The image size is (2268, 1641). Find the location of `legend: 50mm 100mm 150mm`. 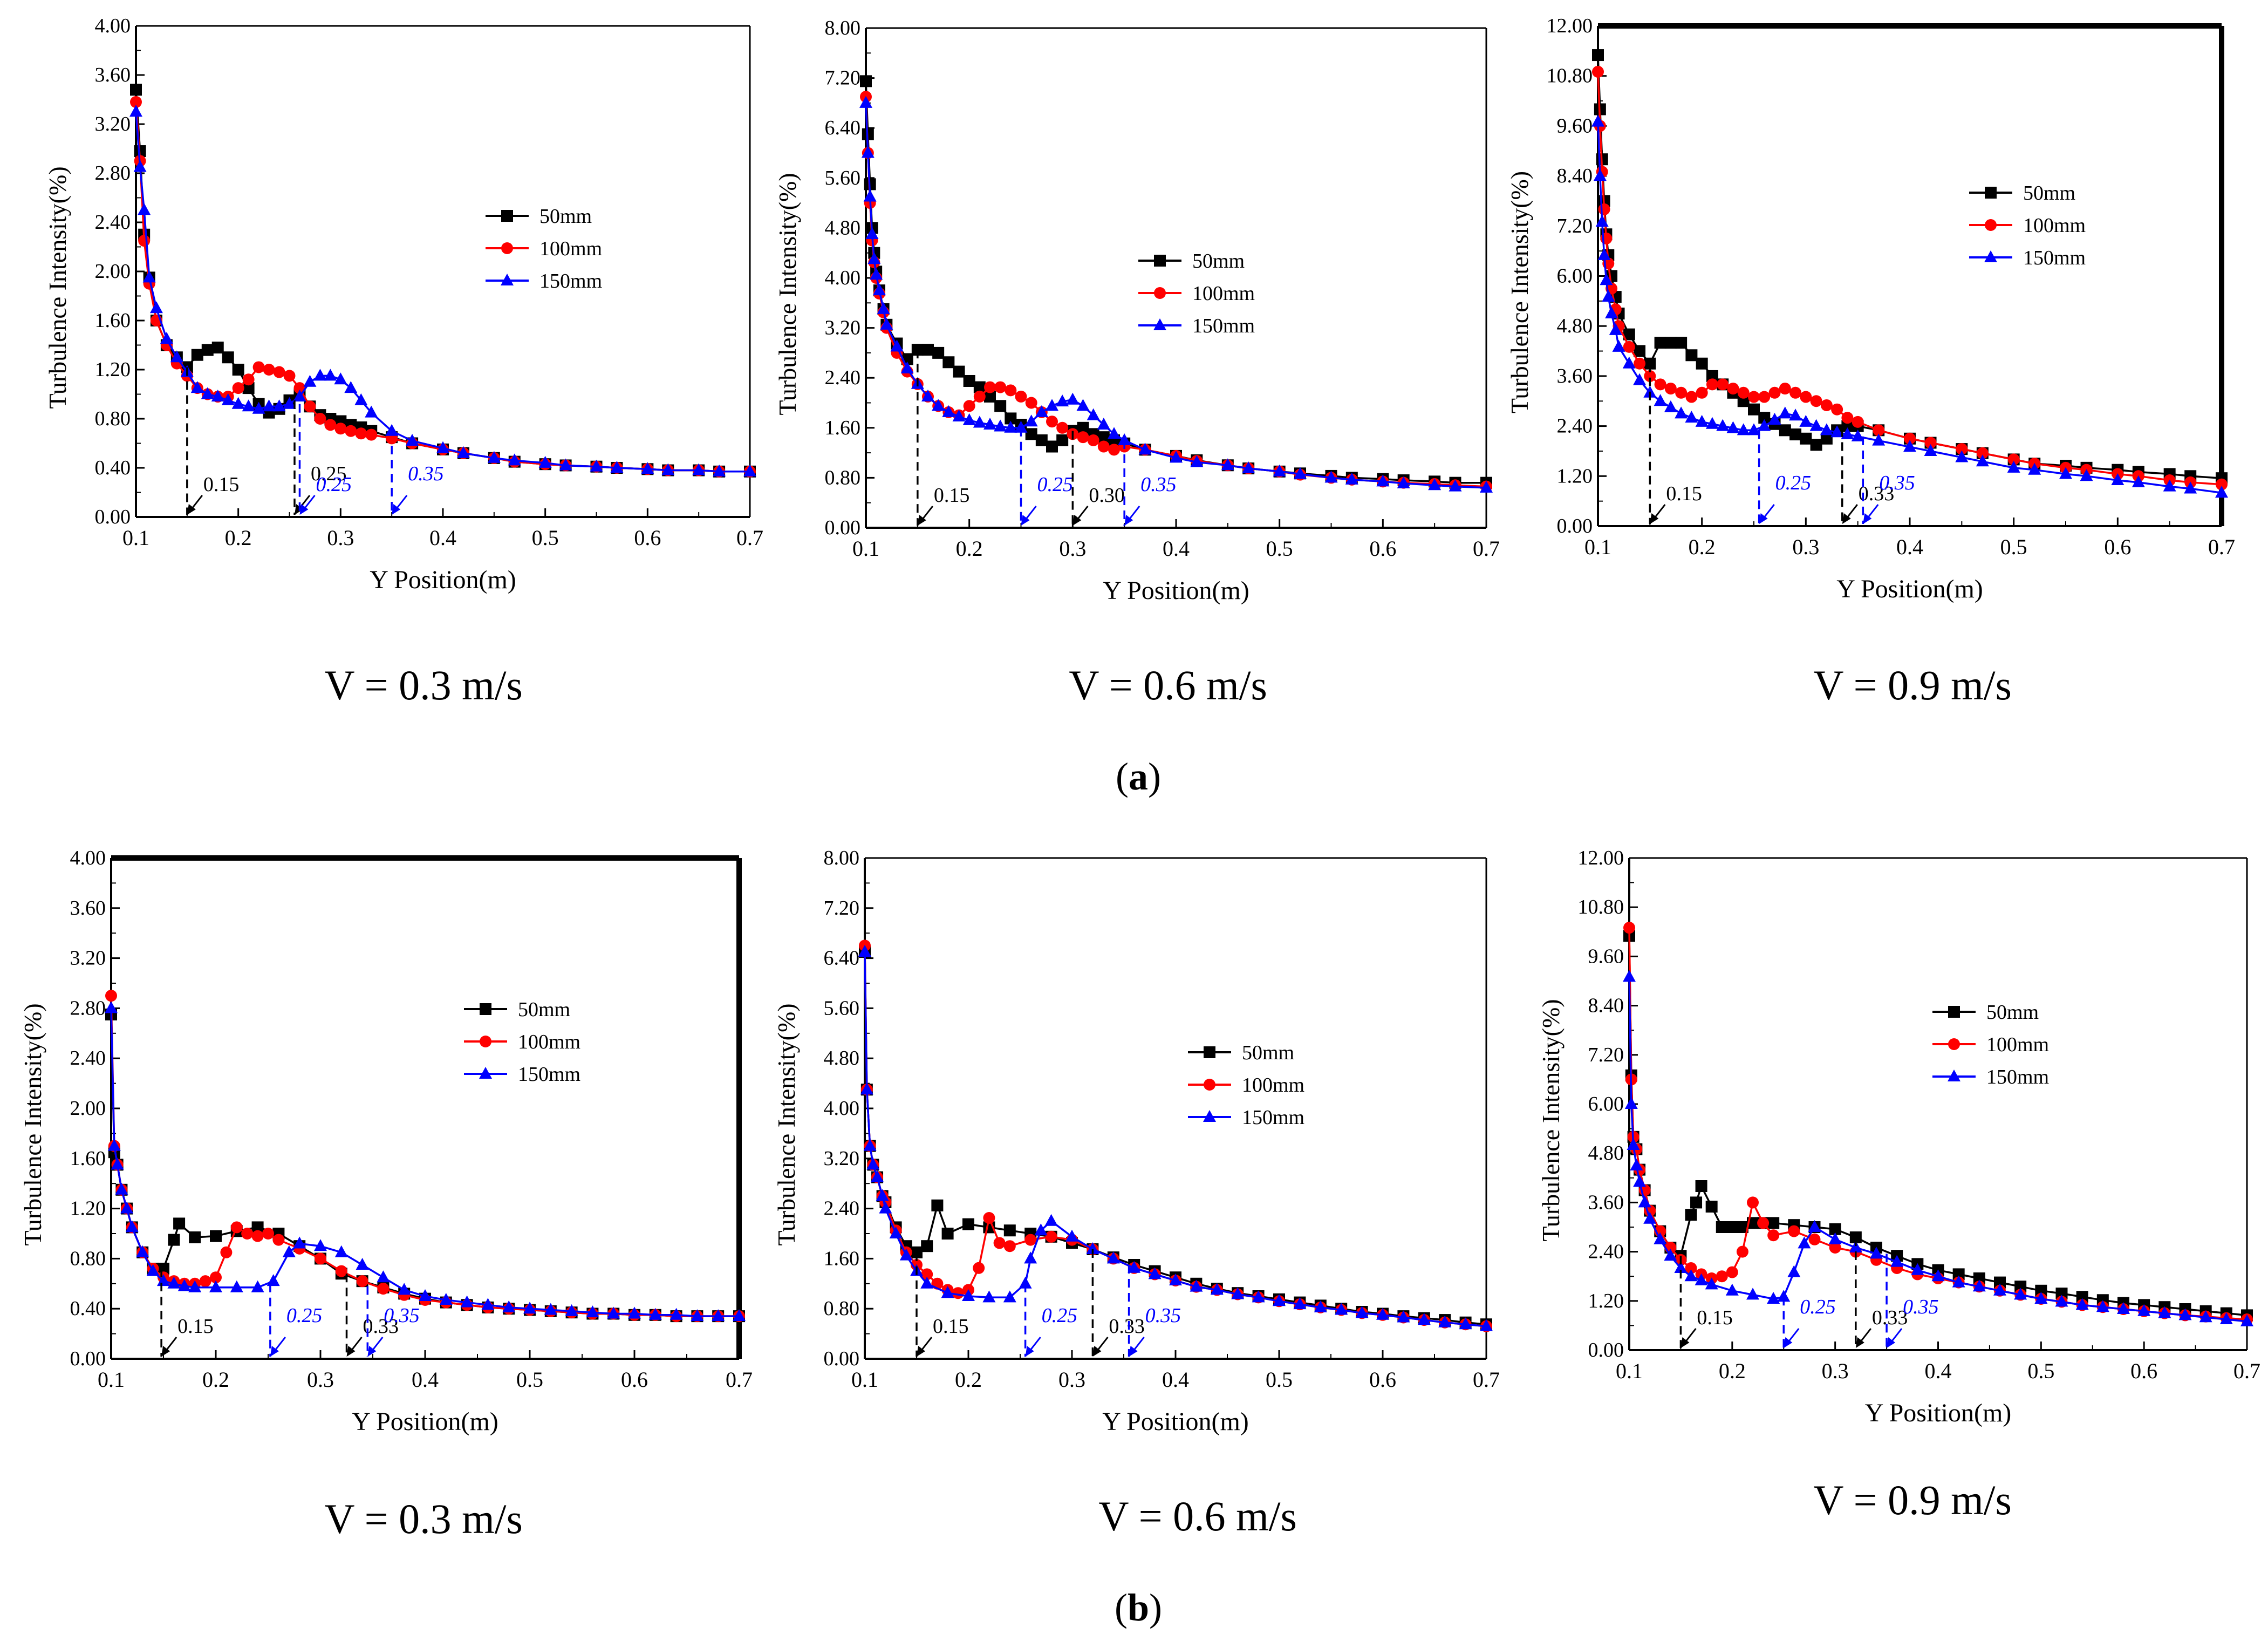

legend: 50mm 100mm 150mm is located at coordinates (1196, 293).